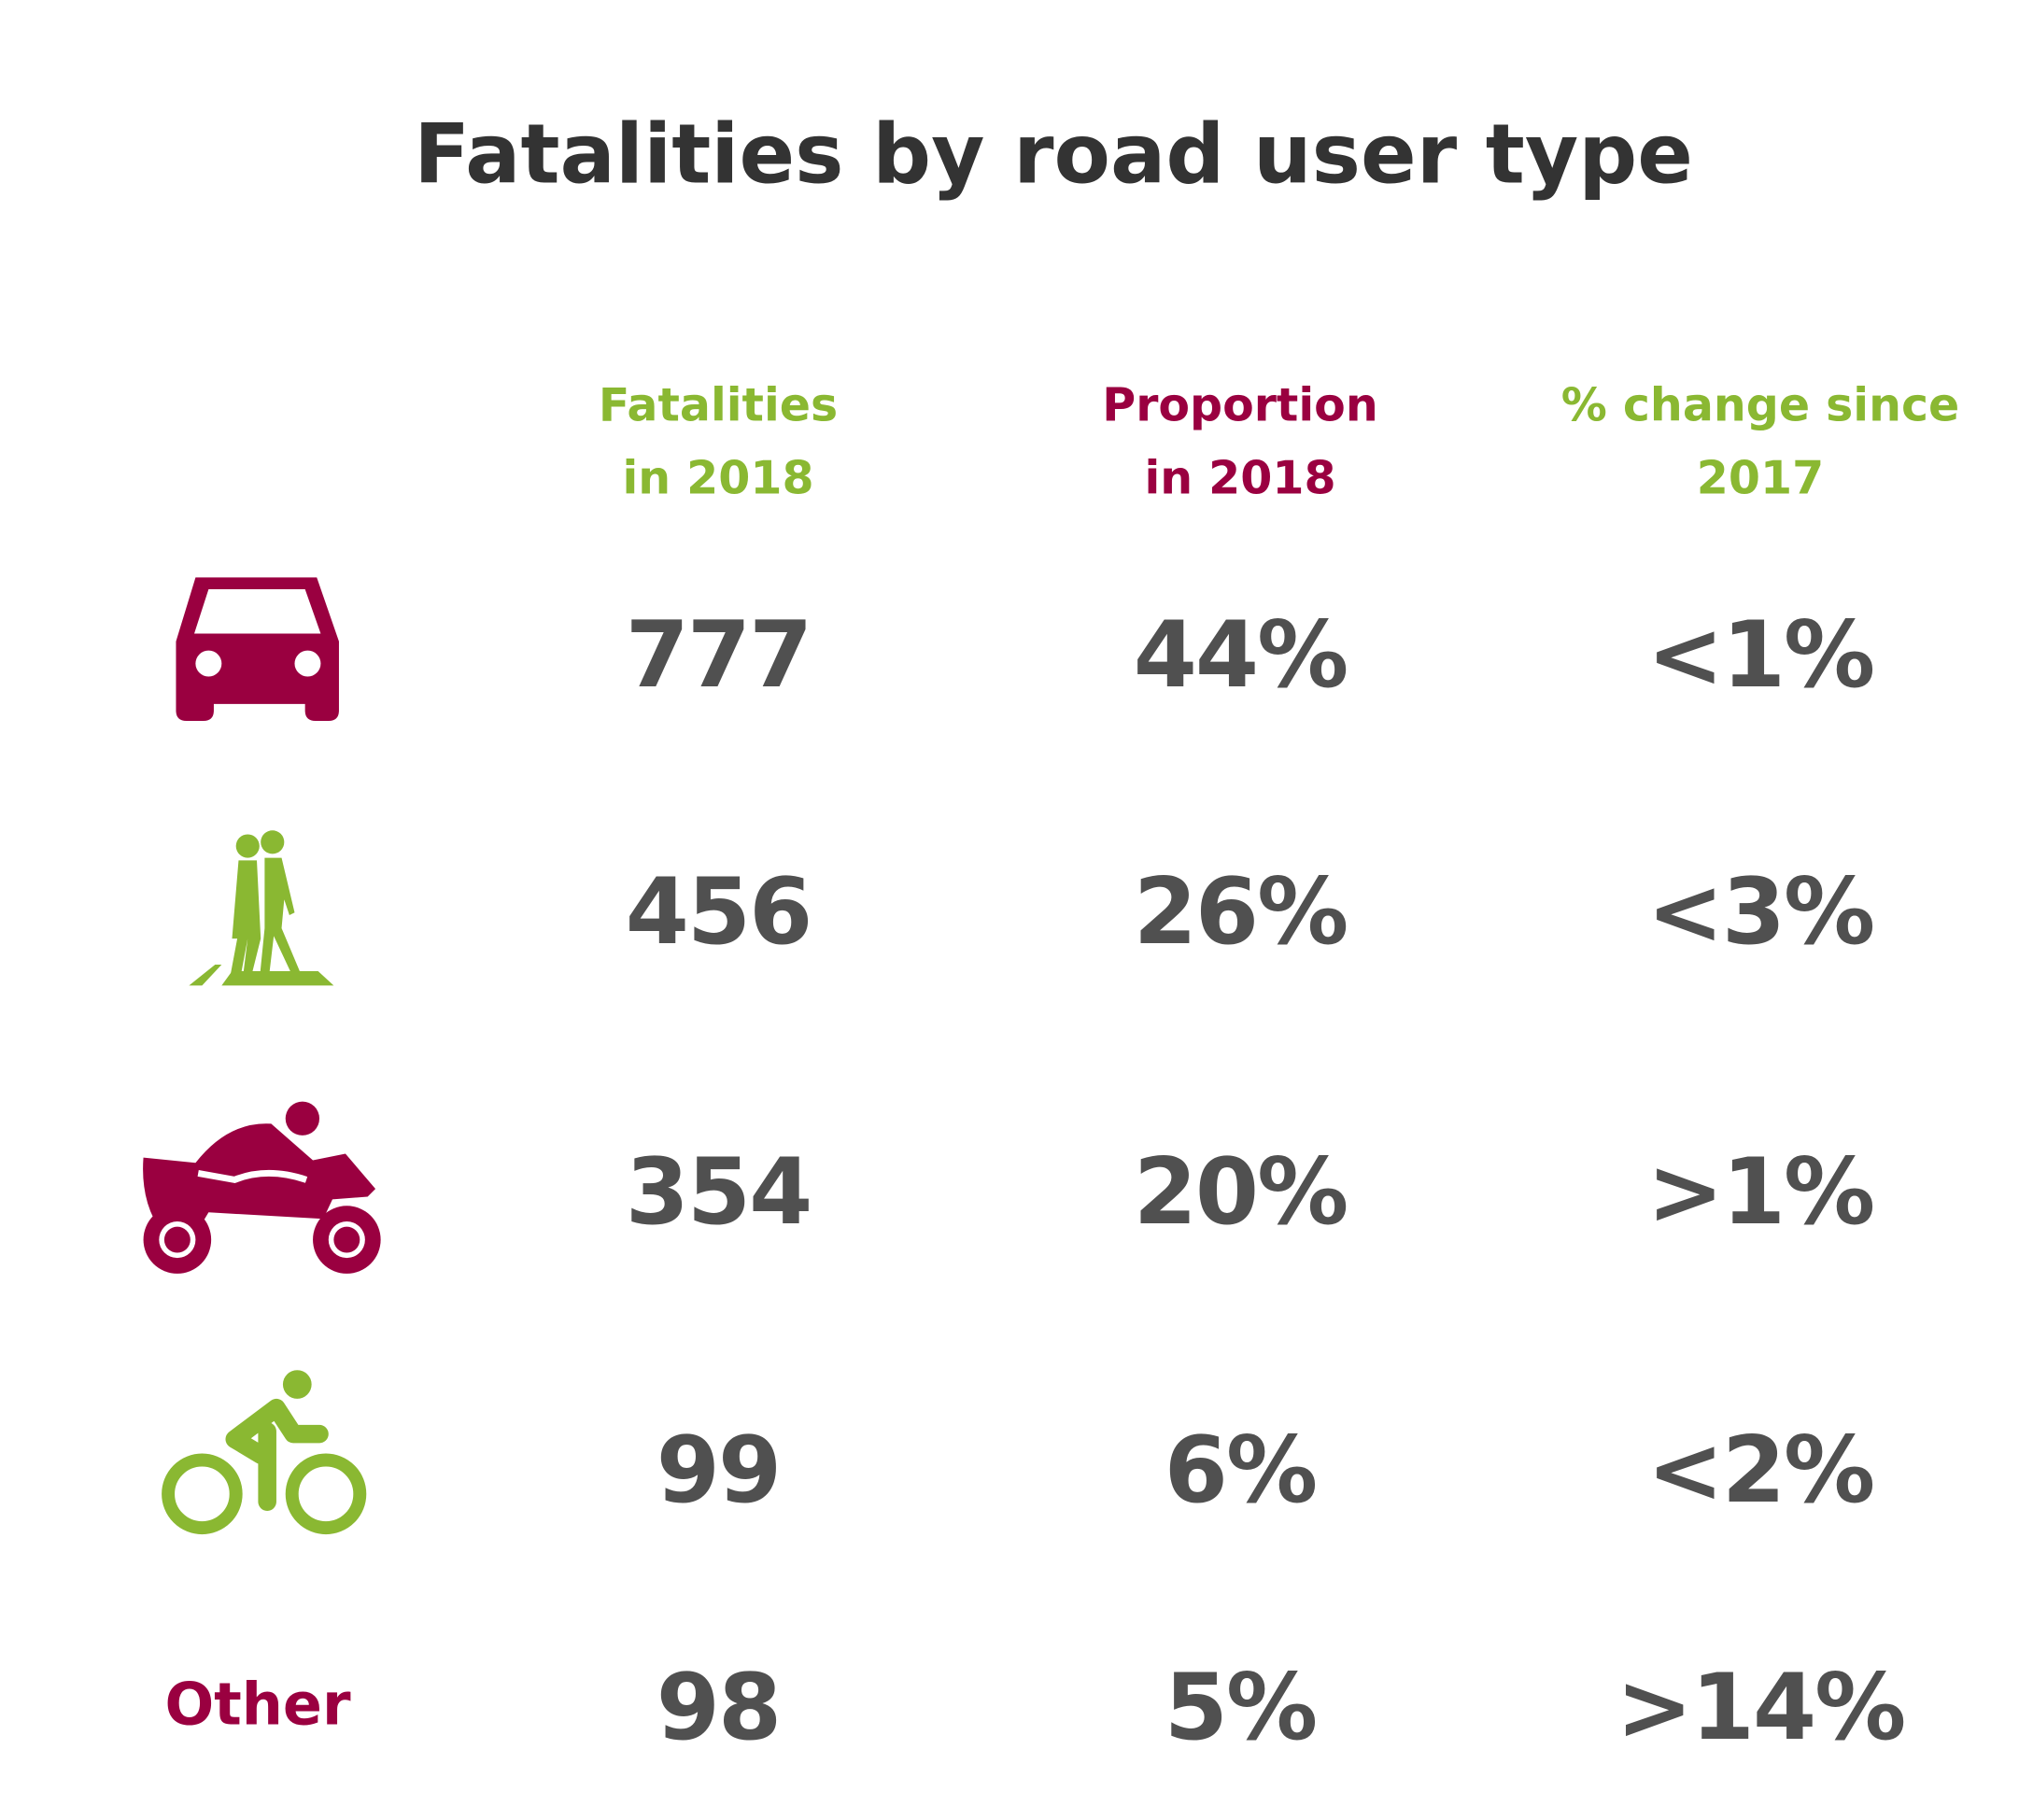 Image resolution: width=2033 pixels, height=1820 pixels. I want to click on cell-value: <2%, so click(1760, 1471).